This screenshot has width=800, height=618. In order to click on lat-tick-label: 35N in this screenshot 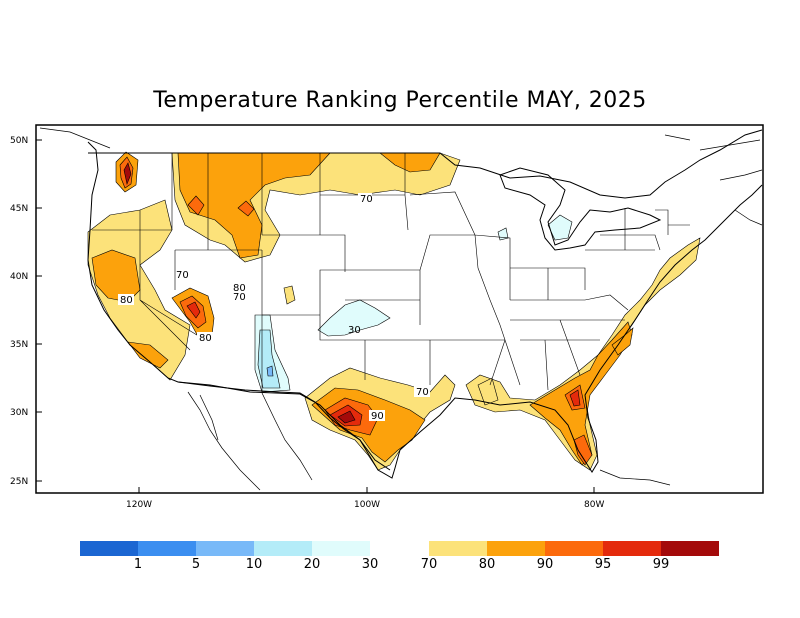, I will do `click(19, 345)`.